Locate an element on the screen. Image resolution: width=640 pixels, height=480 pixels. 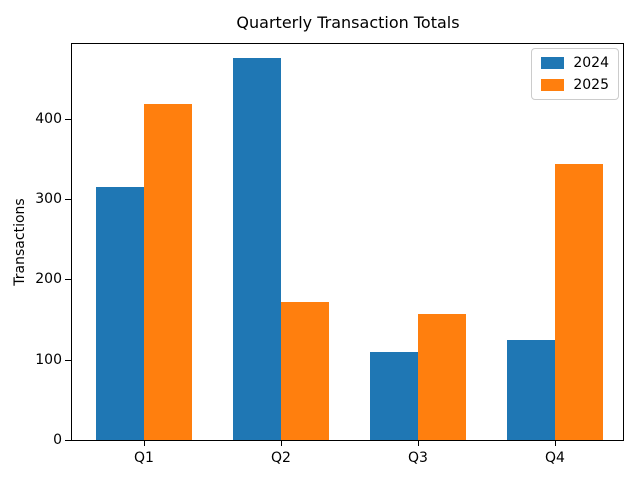
legend-swatch-2025 is located at coordinates (553, 85).